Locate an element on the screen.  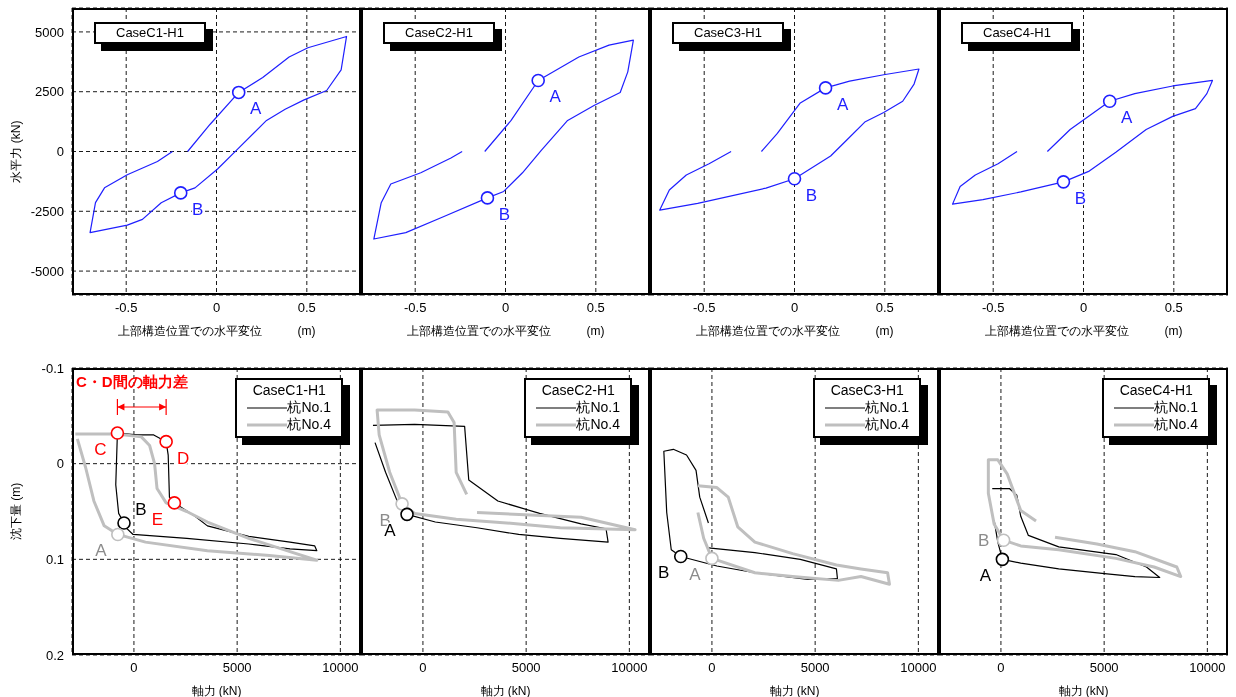
y-tick-label: -5000 is located at coordinates (47, 271).